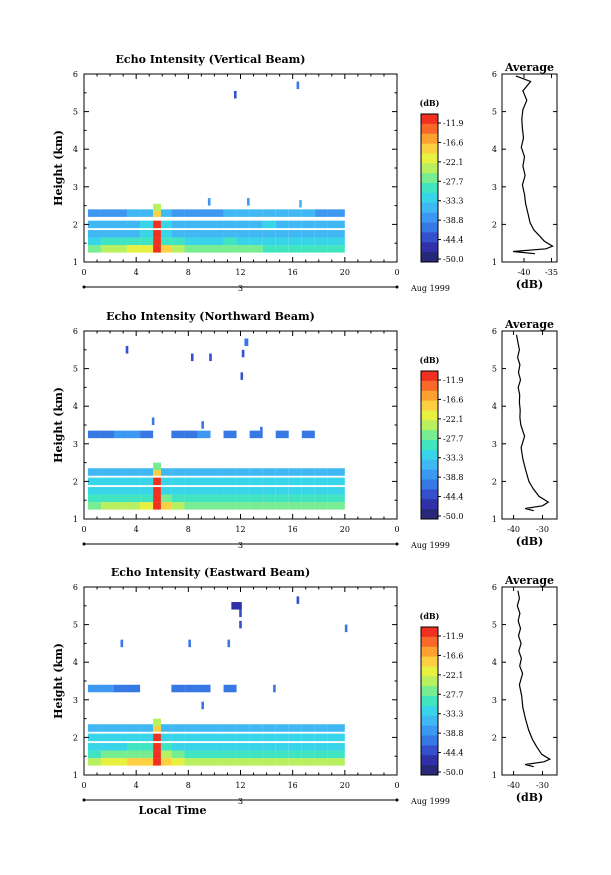 Image resolution: width=611 pixels, height=875 pixels. Describe the element at coordinates (494, 74) in the screenshot. I see `profile-y-tick-label: 6` at that location.